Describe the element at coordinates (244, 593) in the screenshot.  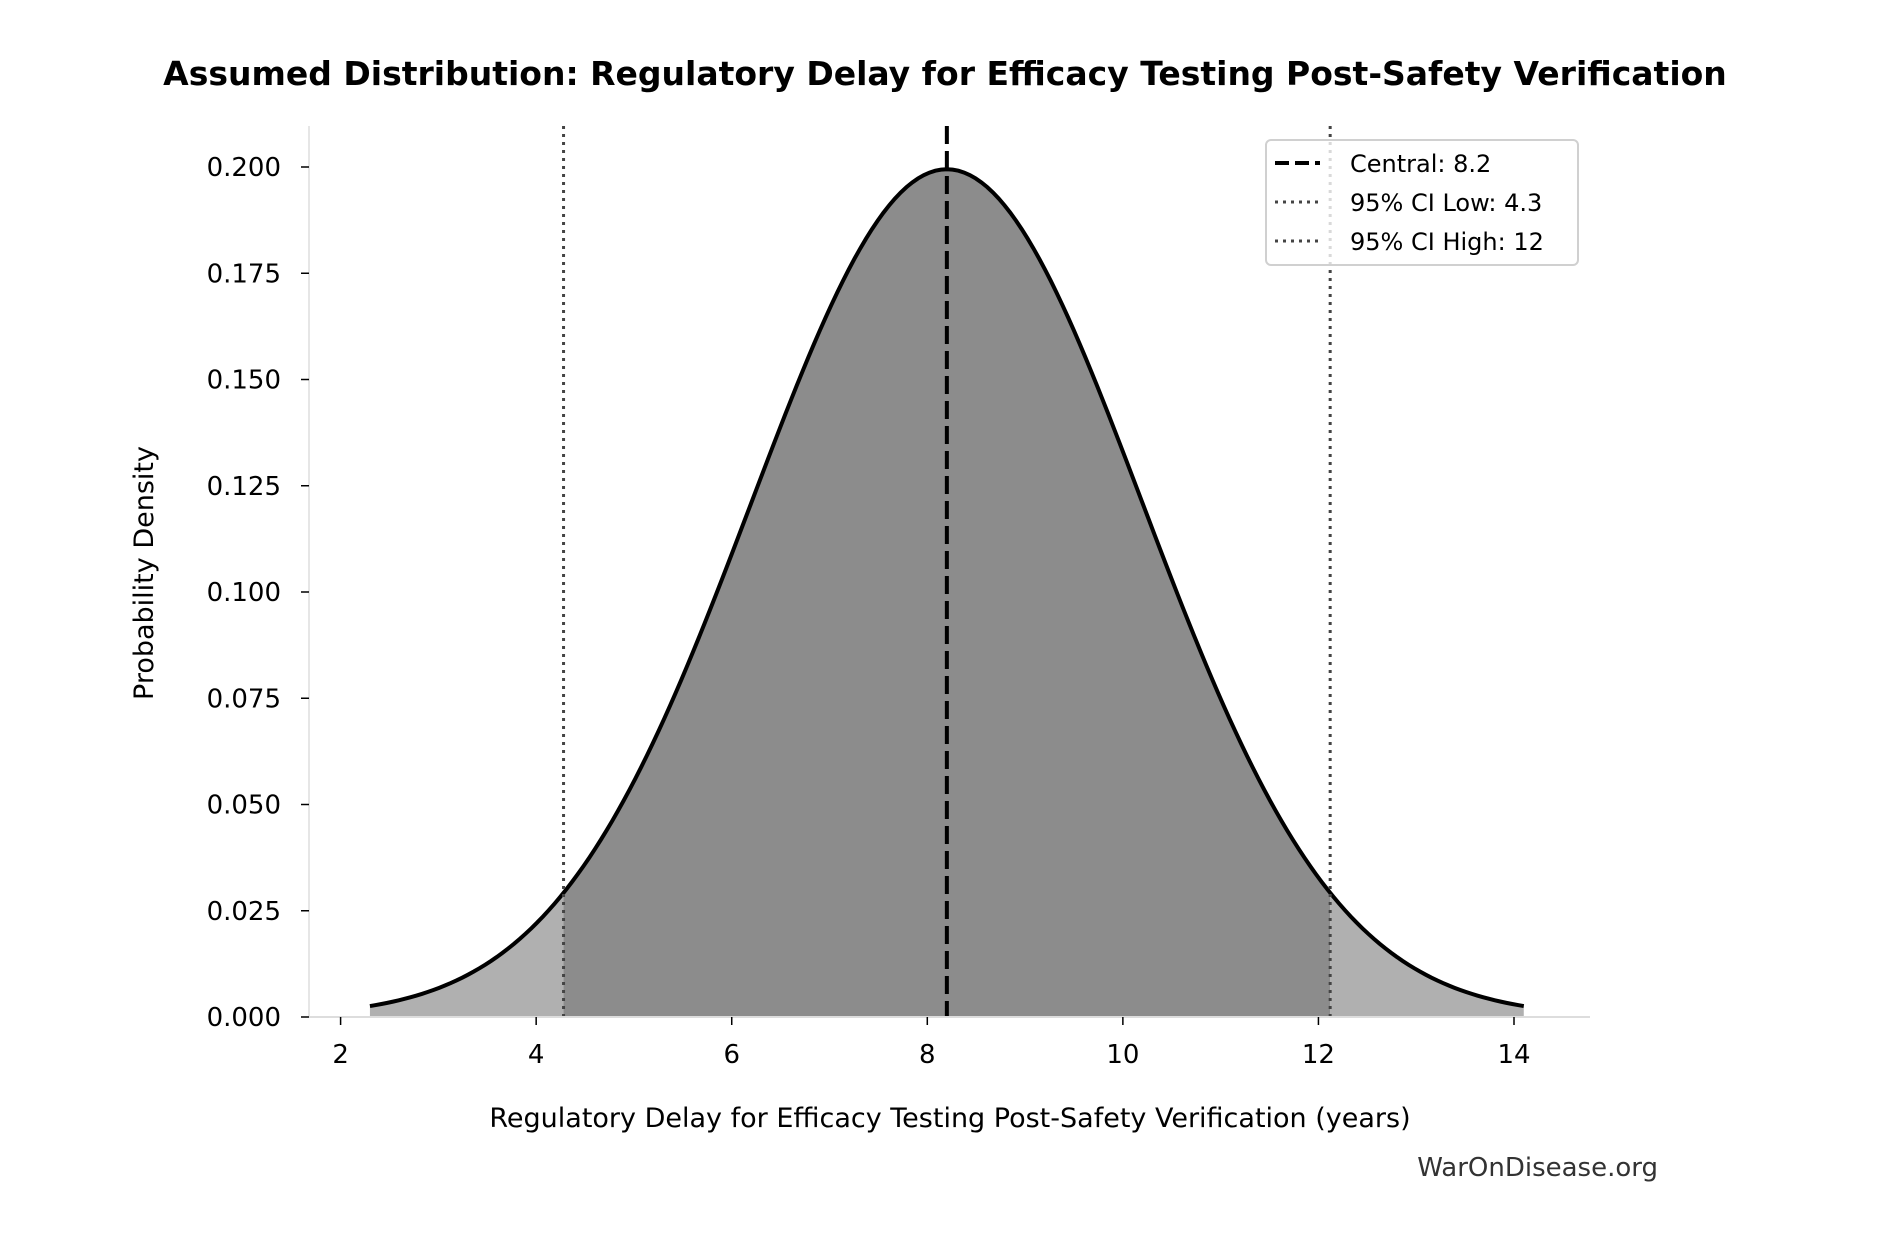
I see `y-tick-label: 0.100` at that location.